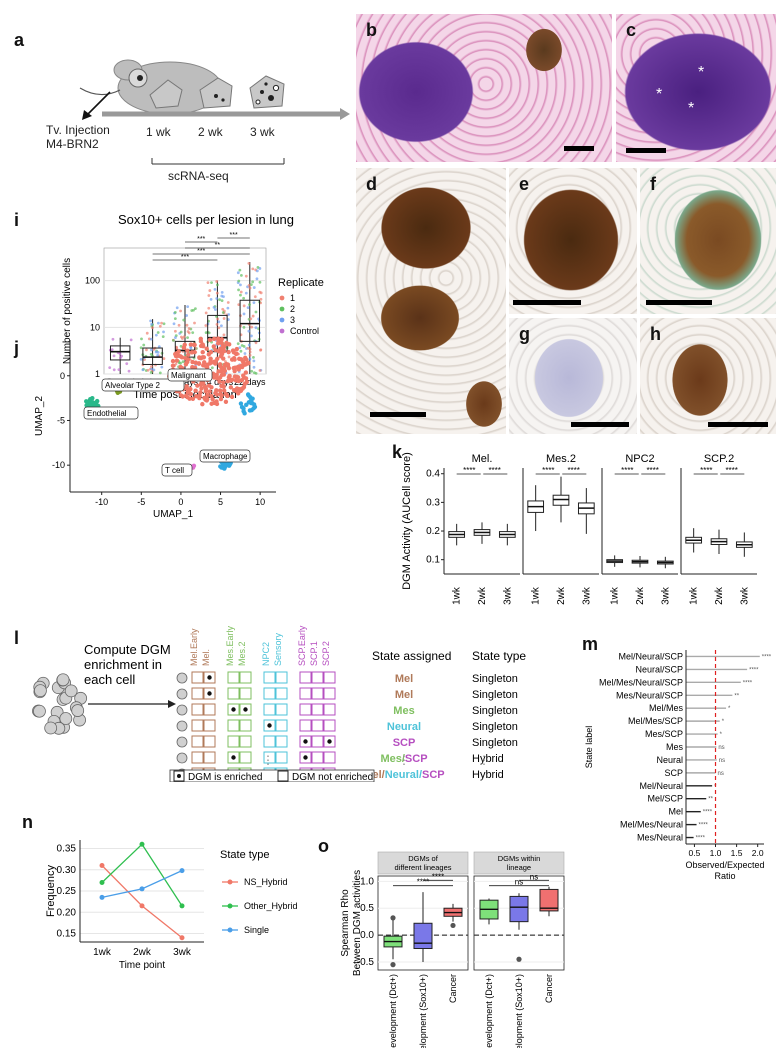 Image resolution: width=776 pixels, height=1050 pixels. What do you see at coordinates (723, 722) in the screenshot?
I see `sig-label: *` at bounding box center [723, 722].